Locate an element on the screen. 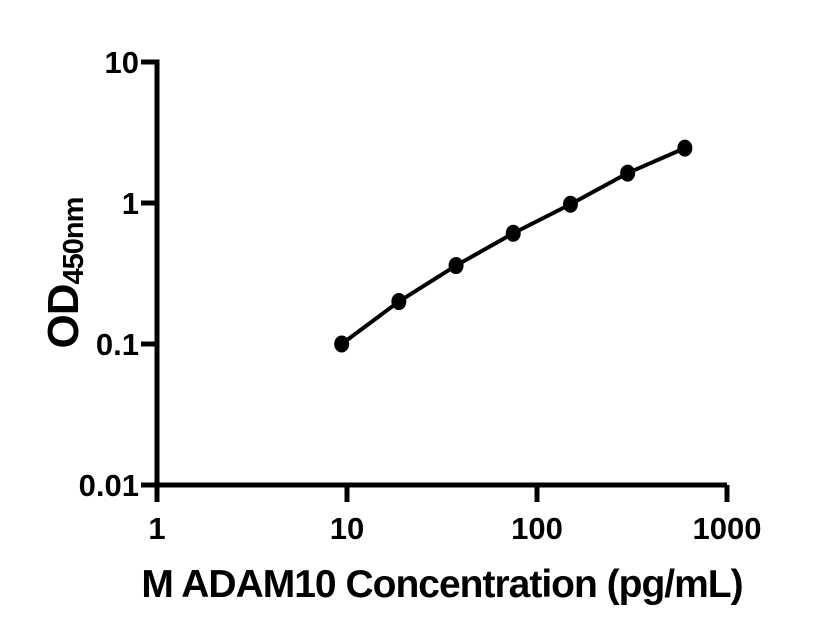 The height and width of the screenshot is (640, 816). y-tick-label: 0.1 is located at coordinates (117, 344).